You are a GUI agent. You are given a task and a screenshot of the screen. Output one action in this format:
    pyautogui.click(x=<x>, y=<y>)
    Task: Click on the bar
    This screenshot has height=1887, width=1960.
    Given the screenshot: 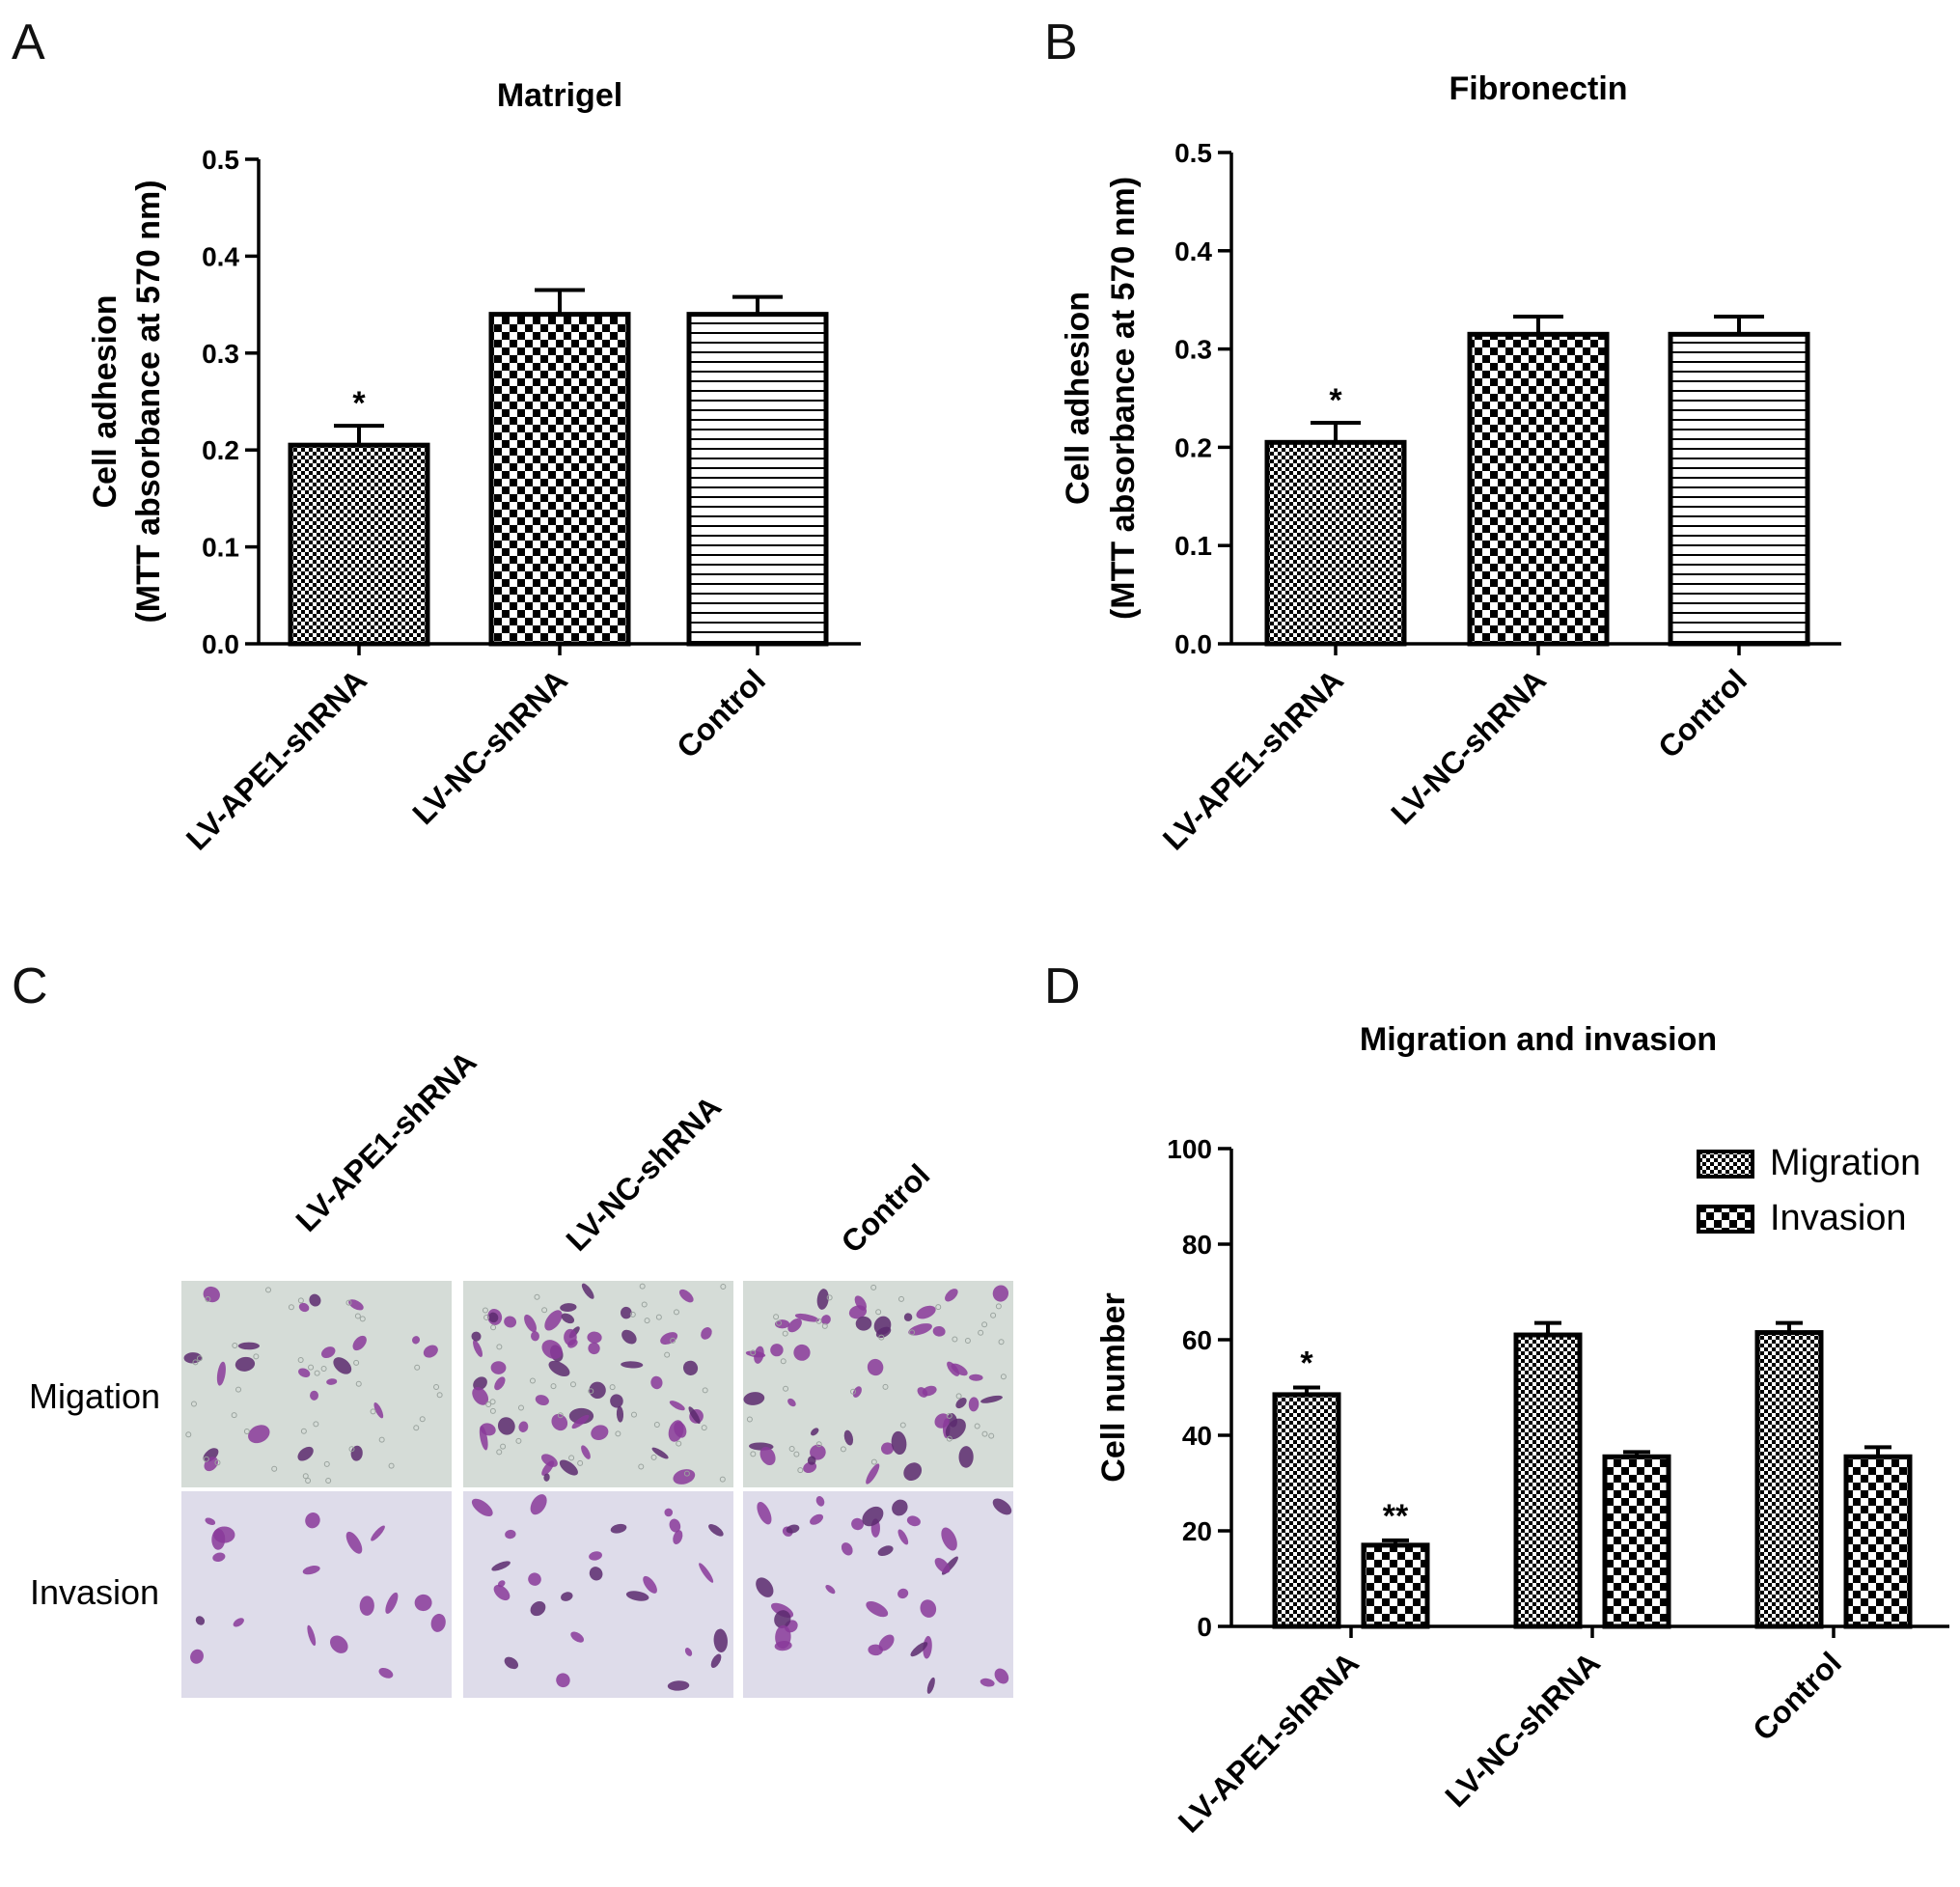 What is the action you would take?
    pyautogui.click(x=1739, y=489)
    